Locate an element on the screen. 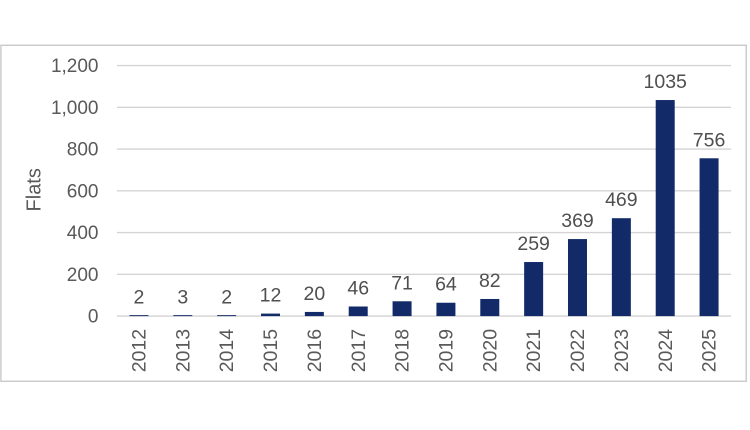  svg-text: 400 is located at coordinates (83, 233).